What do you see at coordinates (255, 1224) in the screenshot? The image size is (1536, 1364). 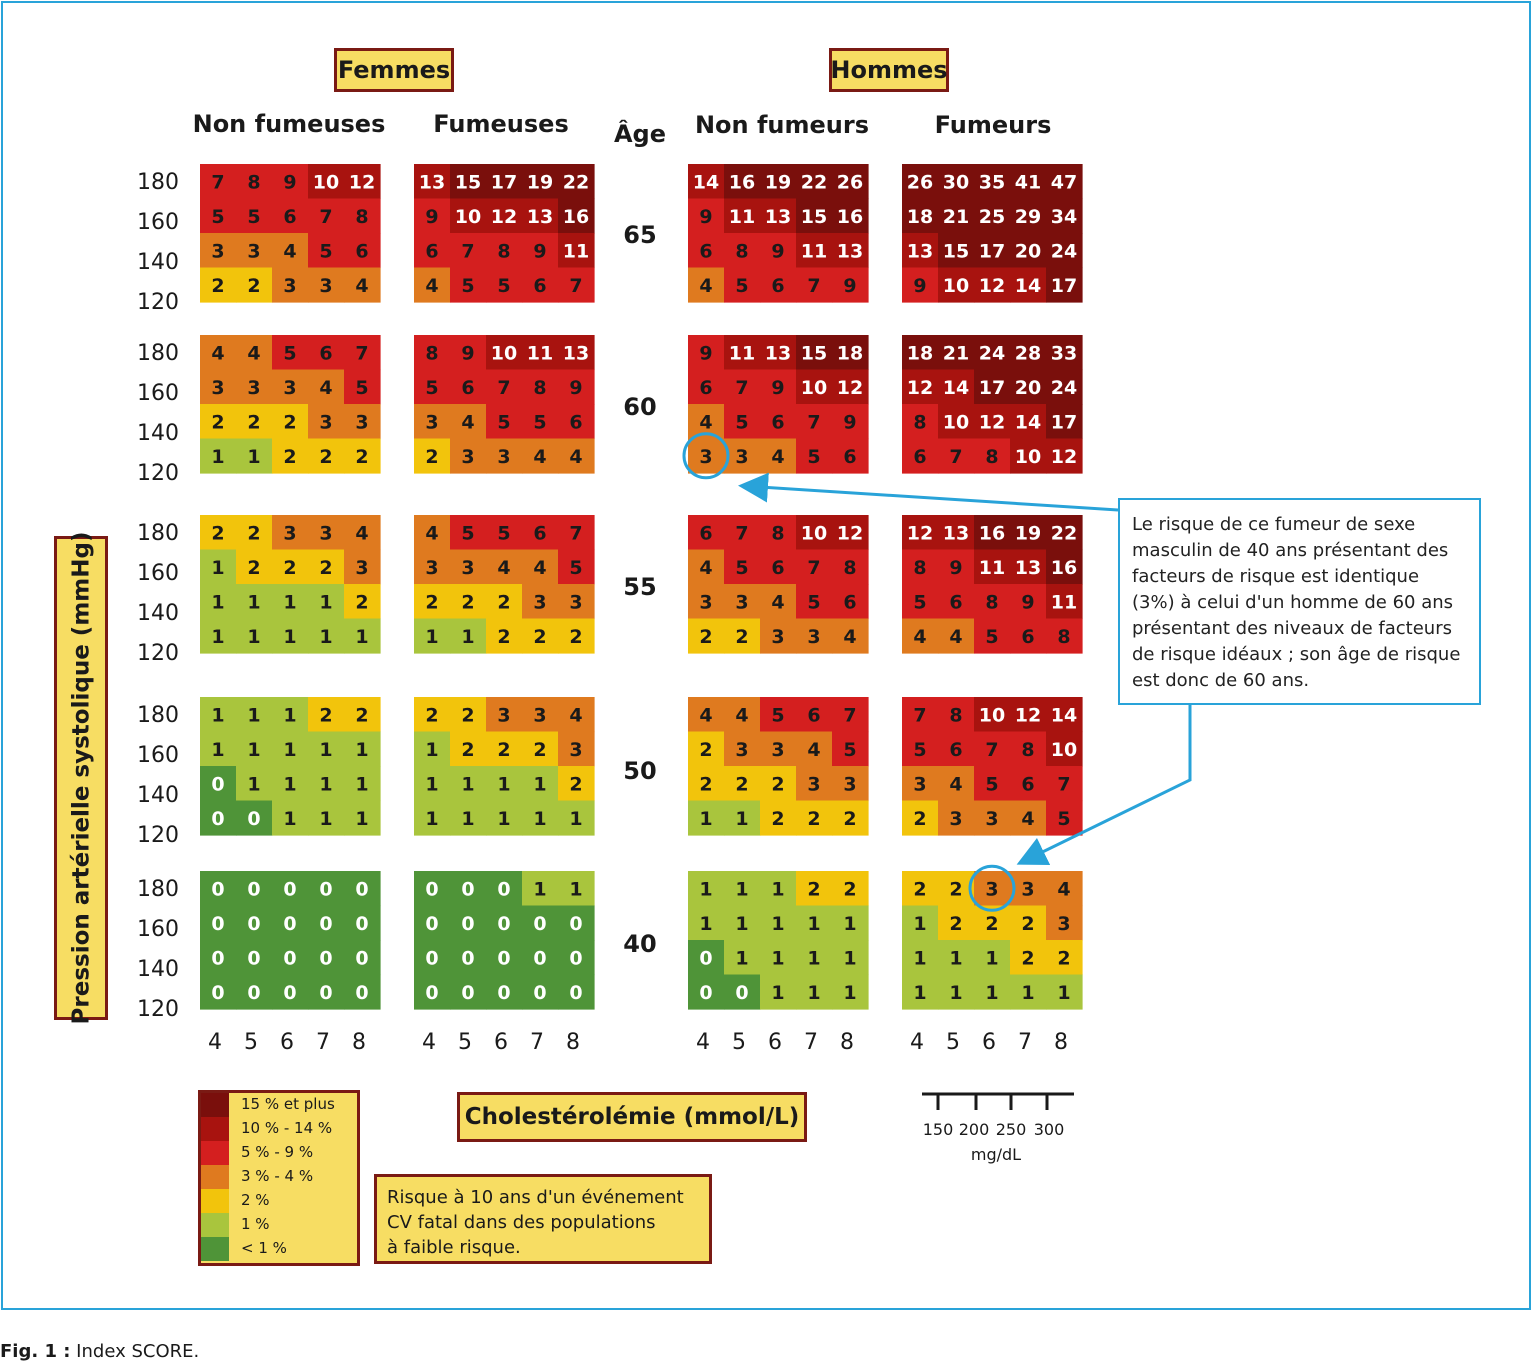 I see `legend-label: 1 %` at bounding box center [255, 1224].